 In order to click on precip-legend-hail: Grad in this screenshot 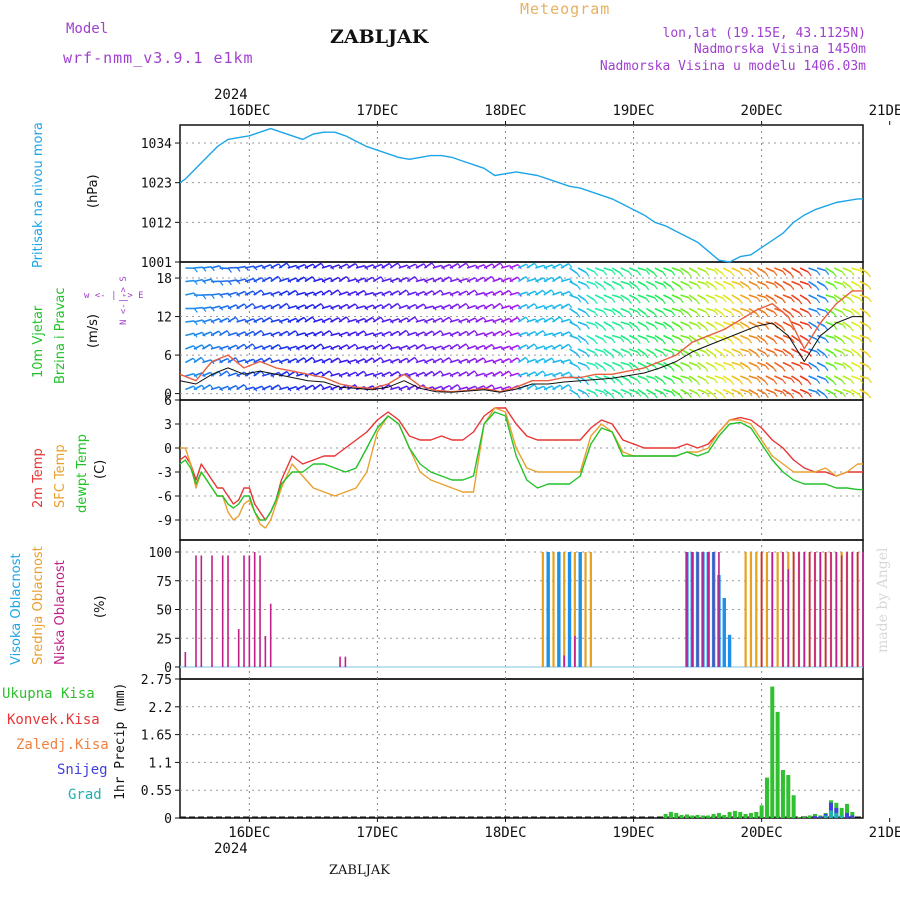, I will do `click(85, 795)`.